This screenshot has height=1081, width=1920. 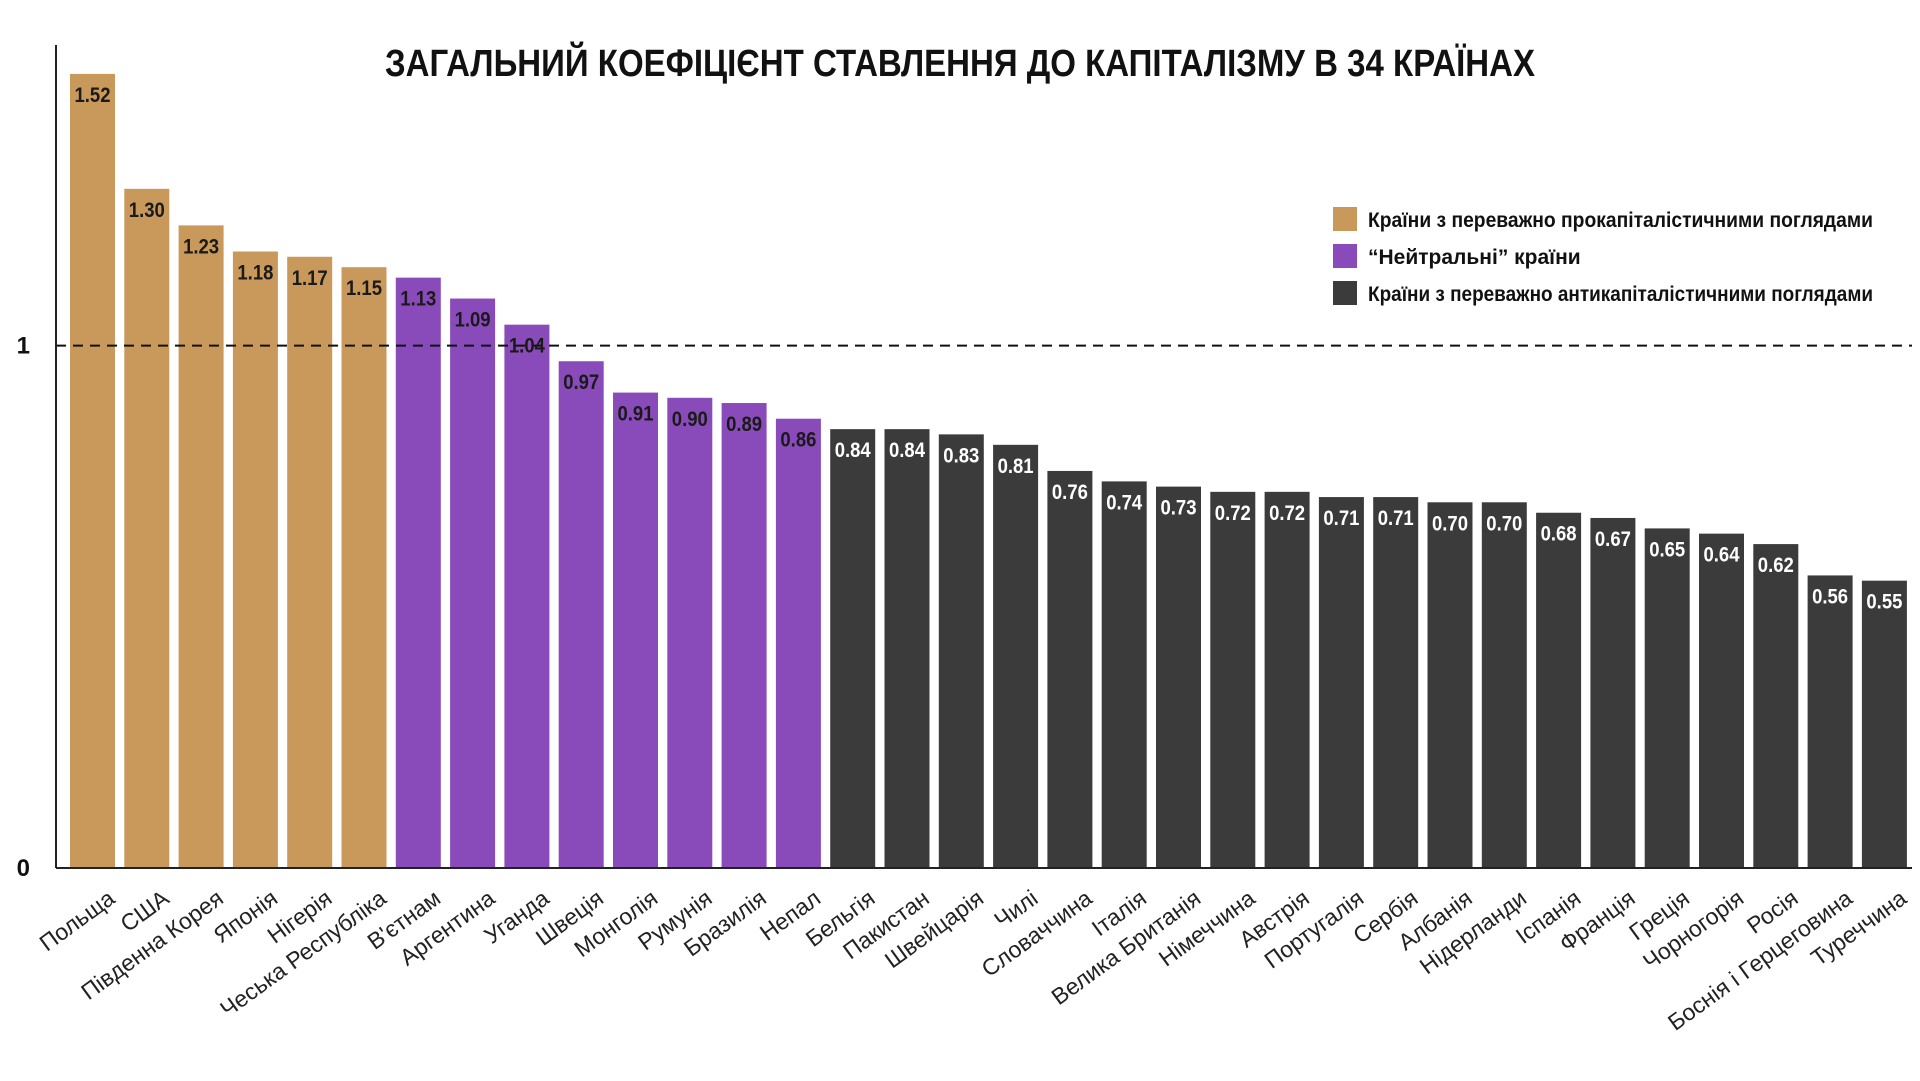 What do you see at coordinates (1179, 508) in the screenshot?
I see `value-label: 0.73` at bounding box center [1179, 508].